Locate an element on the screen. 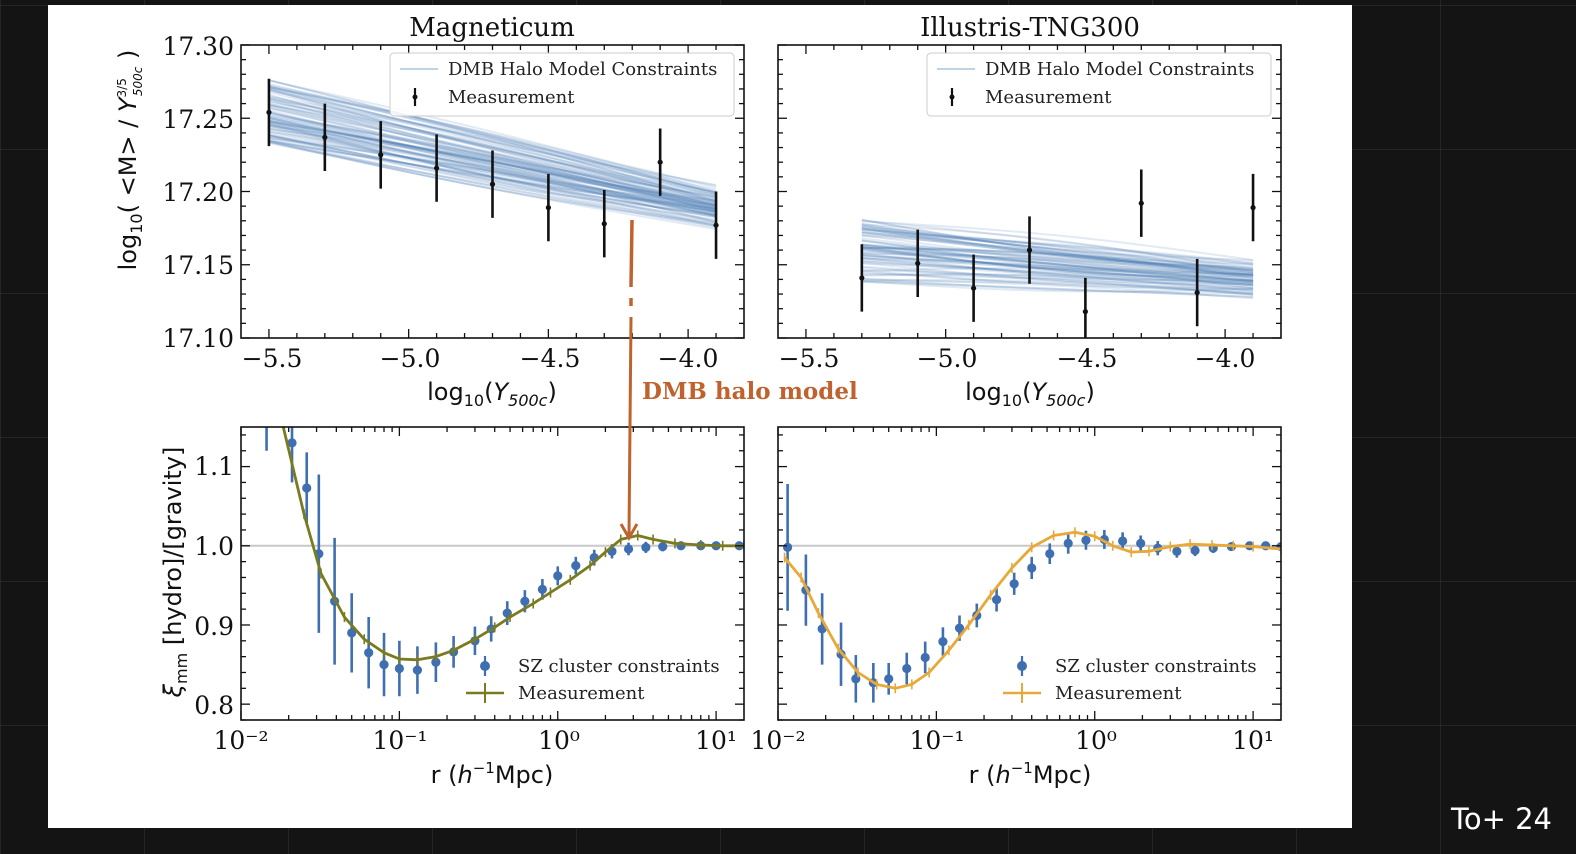 The image size is (1576, 854). credit-text: To+ 24 is located at coordinates (1501, 819).